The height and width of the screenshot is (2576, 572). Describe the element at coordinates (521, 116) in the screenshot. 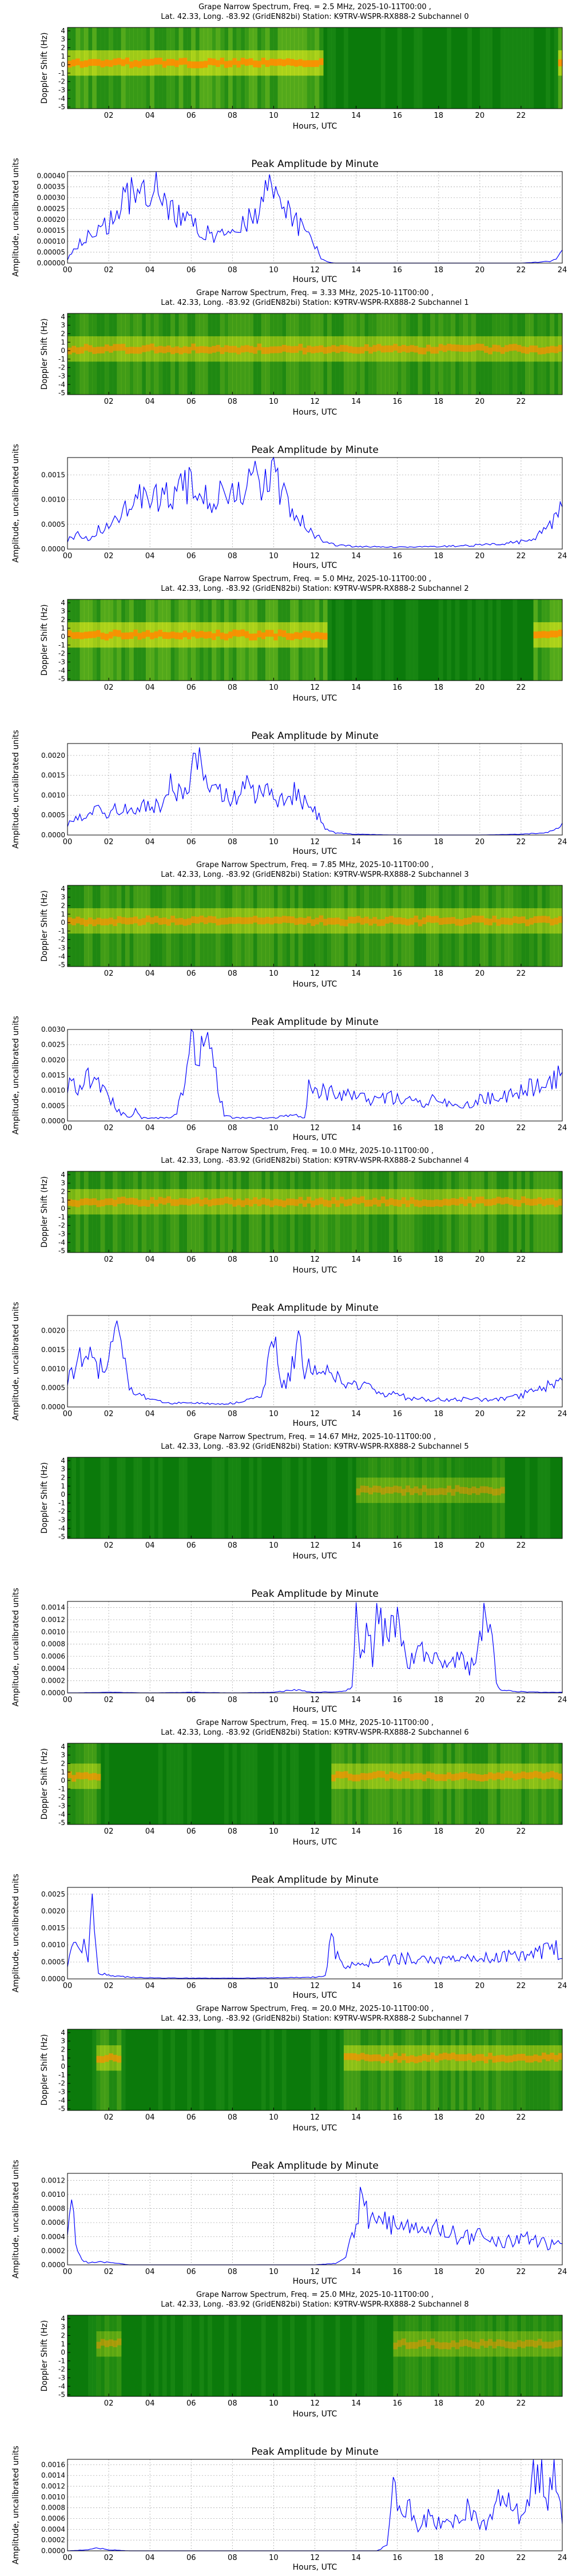

I see `spectrogram-xtick-label: 22` at that location.